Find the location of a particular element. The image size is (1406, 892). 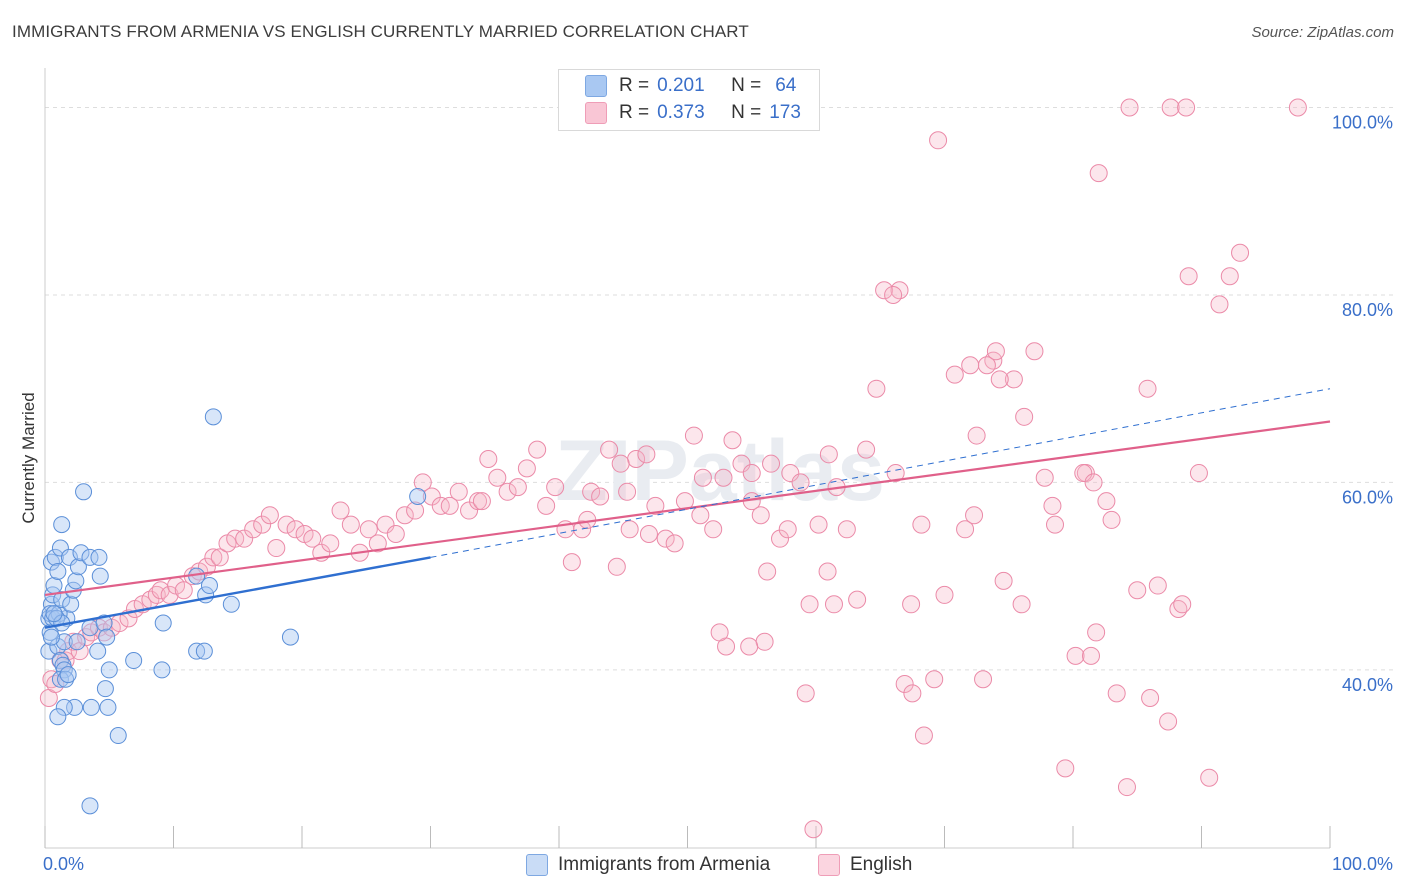

legend-row-armenia: R = 0.201 N = 64 is located at coordinates (690, 86).